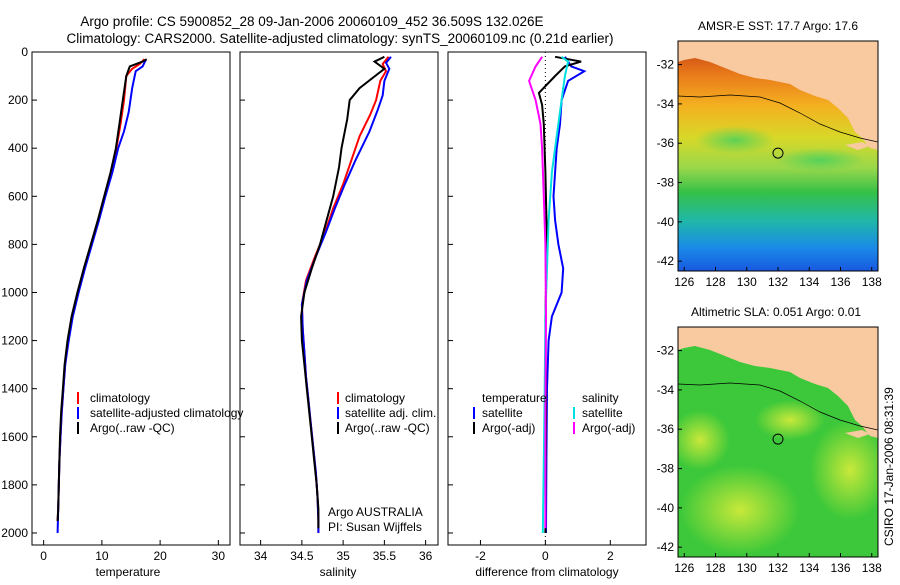 The image size is (900, 585). I want to click on x-tick-label: 35, so click(343, 556).